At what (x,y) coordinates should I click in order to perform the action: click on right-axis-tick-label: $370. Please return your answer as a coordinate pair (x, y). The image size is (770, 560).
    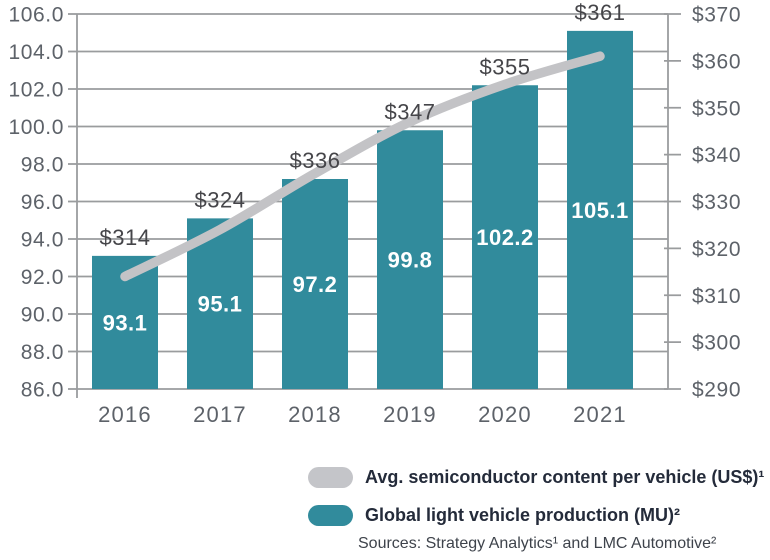
    Looking at the image, I should click on (716, 15).